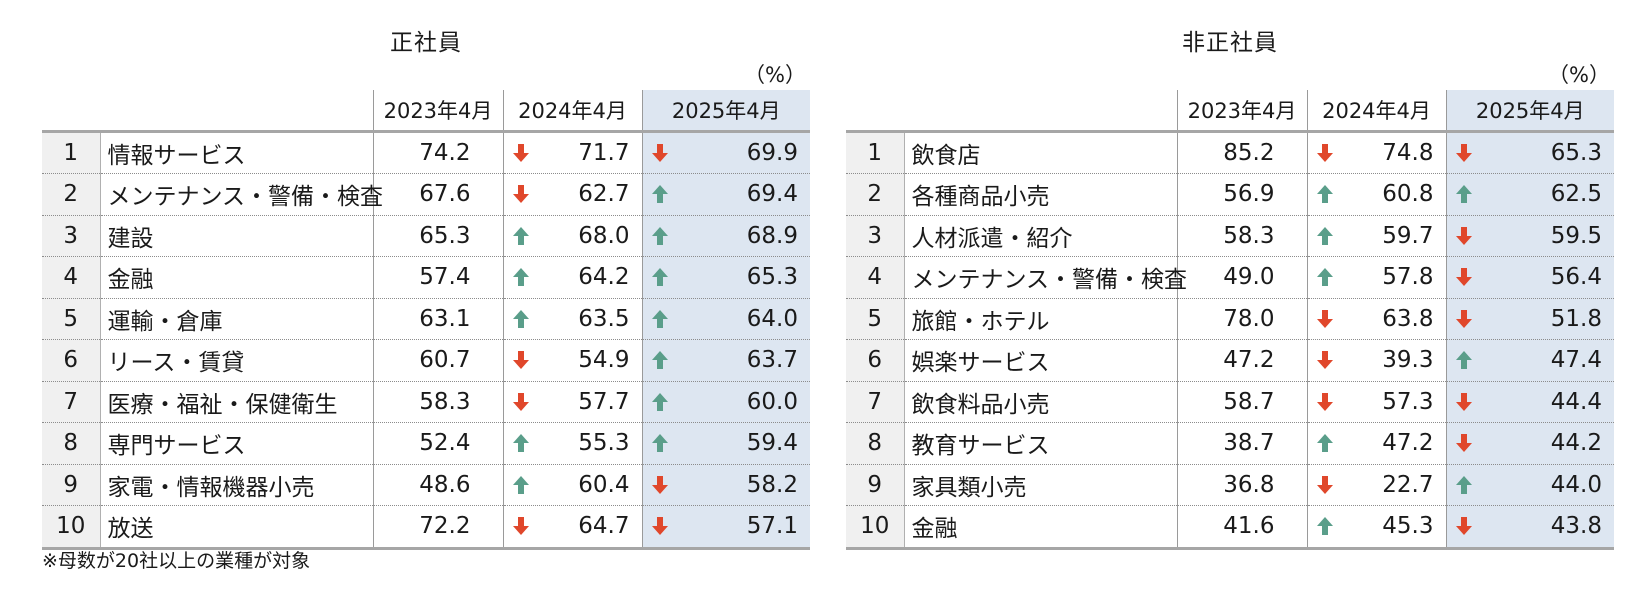 The width and height of the screenshot is (1646, 600). Describe the element at coordinates (1529, 194) in the screenshot. I see `value-2025-cell: 62.5` at that location.